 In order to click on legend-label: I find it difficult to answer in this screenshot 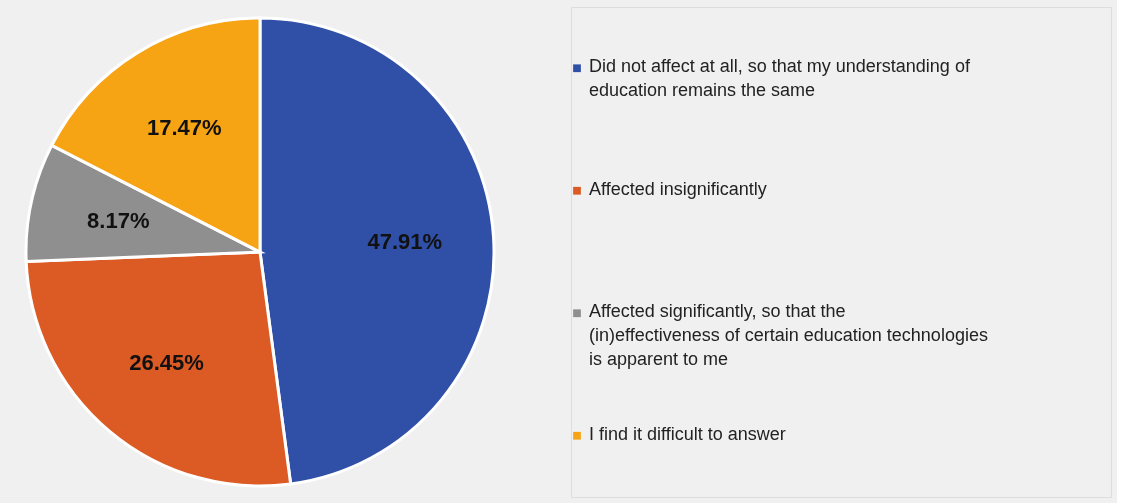, I will do `click(687, 433)`.